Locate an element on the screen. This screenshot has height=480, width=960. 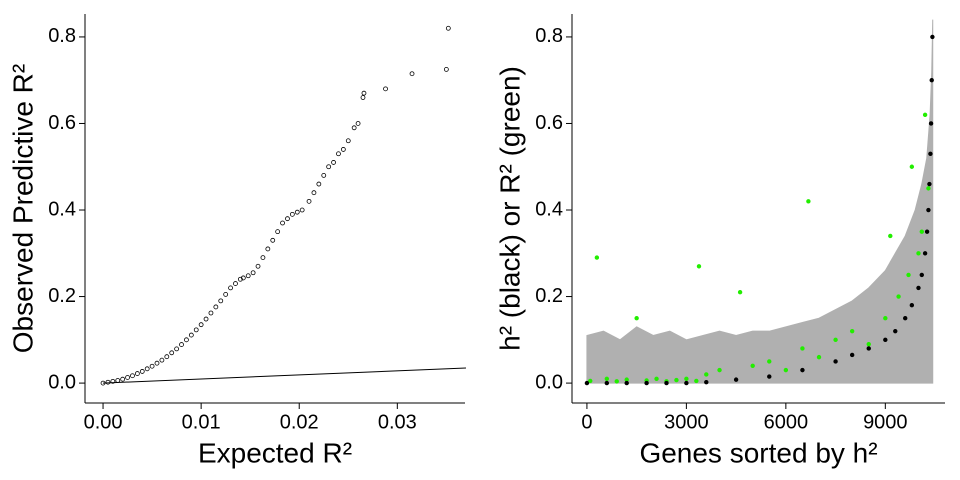
y-tick-label: 0.8 is located at coordinates (549, 36).